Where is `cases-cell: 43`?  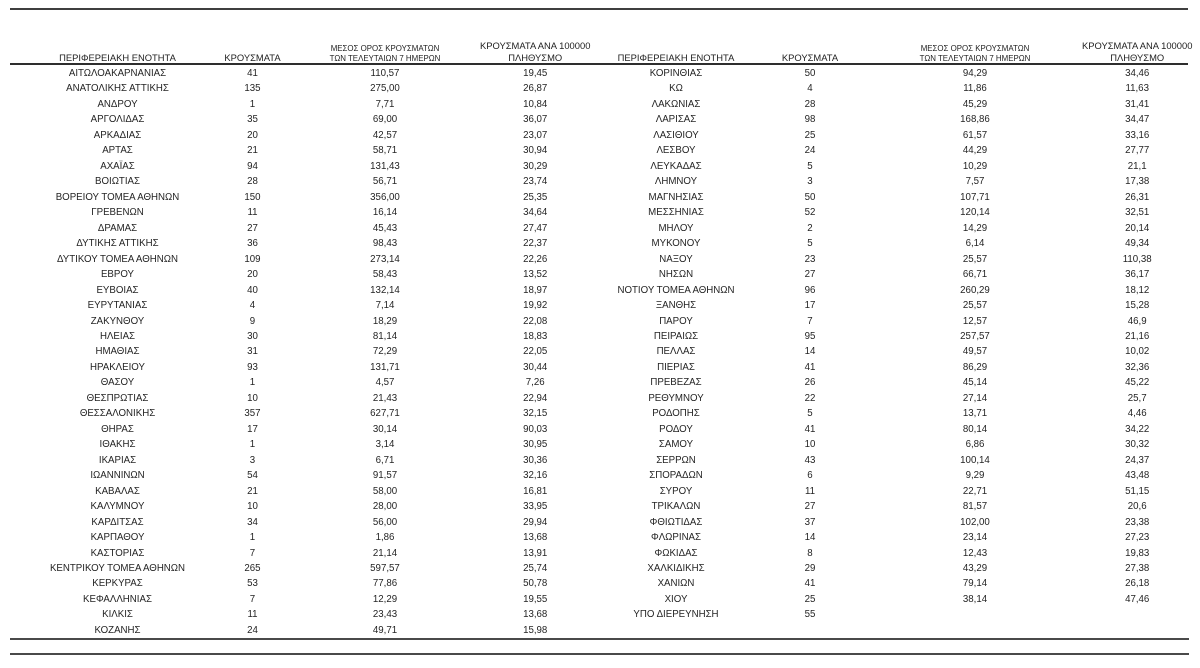
cases-cell: 43 is located at coordinates (810, 460).